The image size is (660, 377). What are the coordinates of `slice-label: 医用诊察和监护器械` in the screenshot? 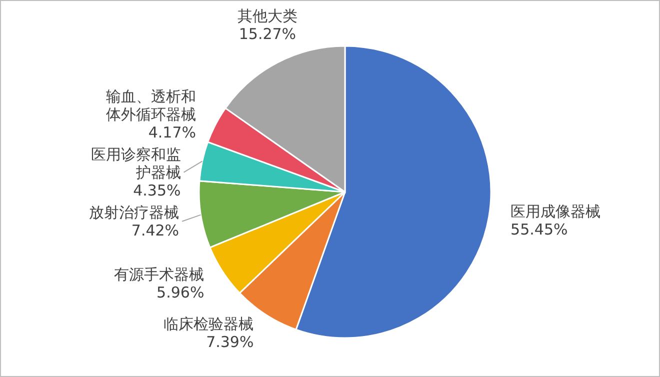 It's located at (135, 163).